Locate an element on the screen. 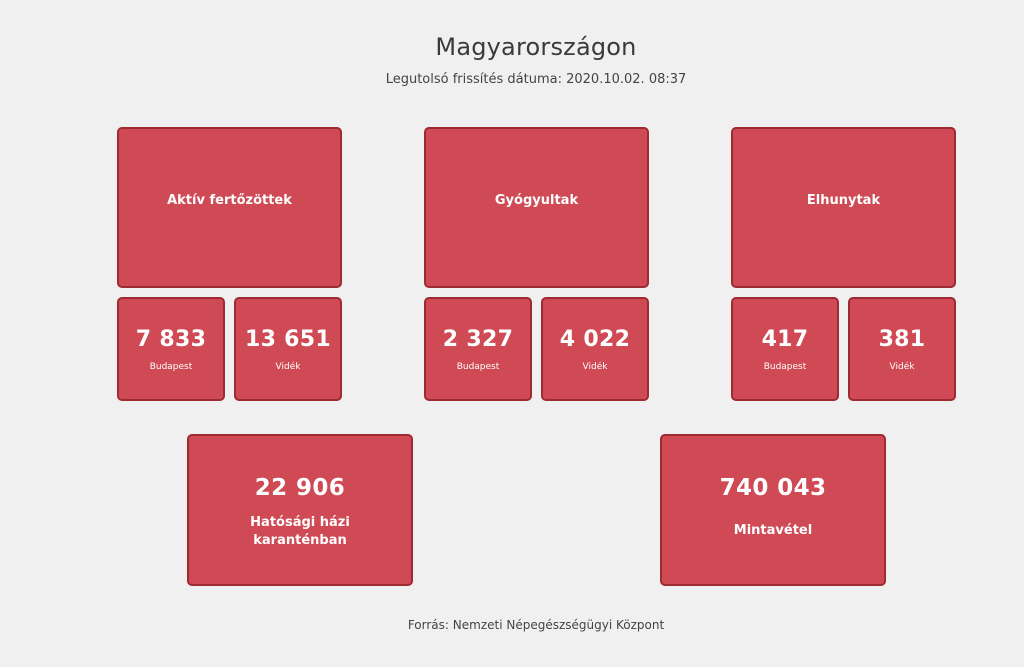 The width and height of the screenshot is (1024, 667). recovered-label: Gyógyultak is located at coordinates (536, 200).